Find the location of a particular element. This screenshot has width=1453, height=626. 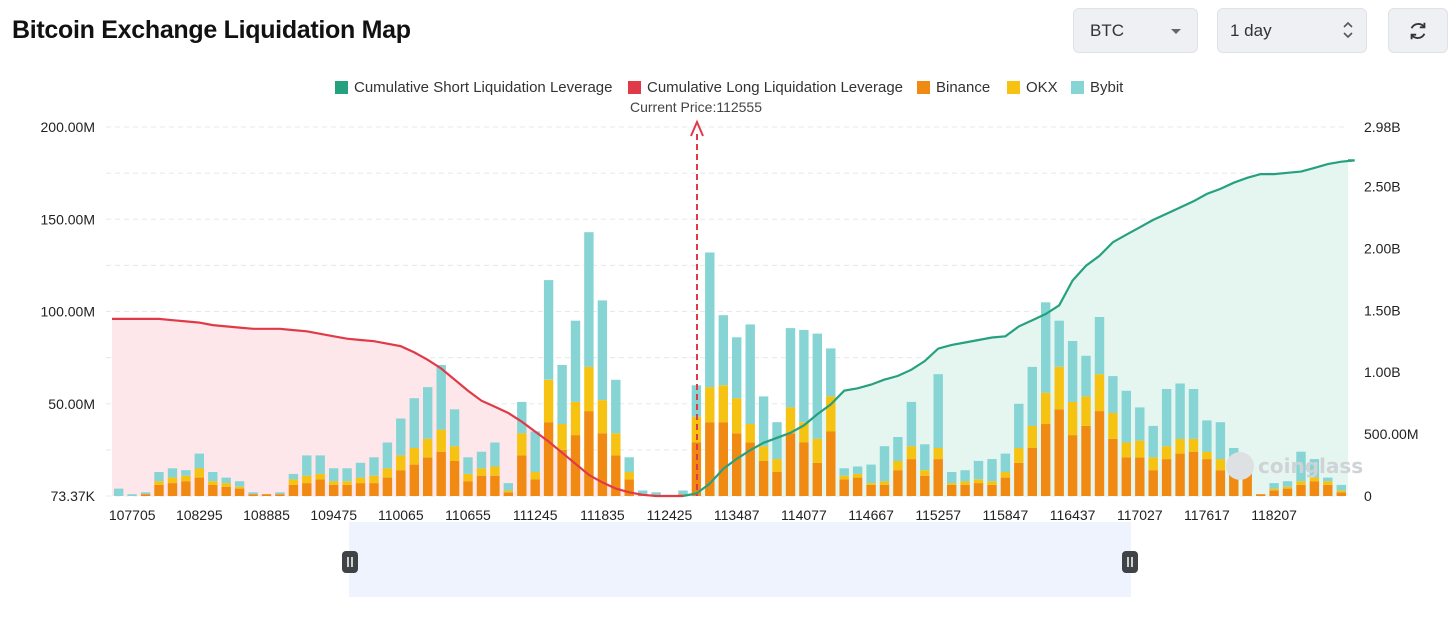

refresh-icon is located at coordinates (1418, 30).